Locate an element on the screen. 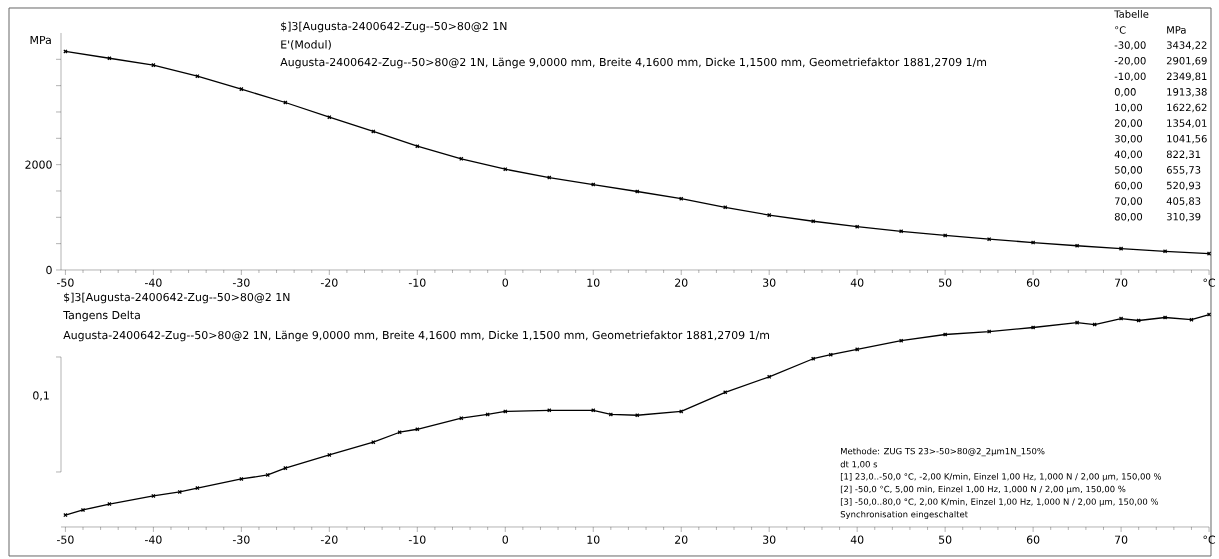 The image size is (1219, 559). x-tick-label: 70 is located at coordinates (1121, 282).